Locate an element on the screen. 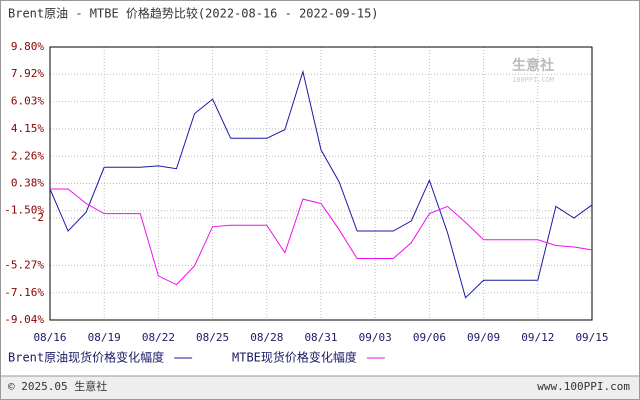 This screenshot has width=640, height=400. x-tick-label: 09/06 is located at coordinates (429, 337).